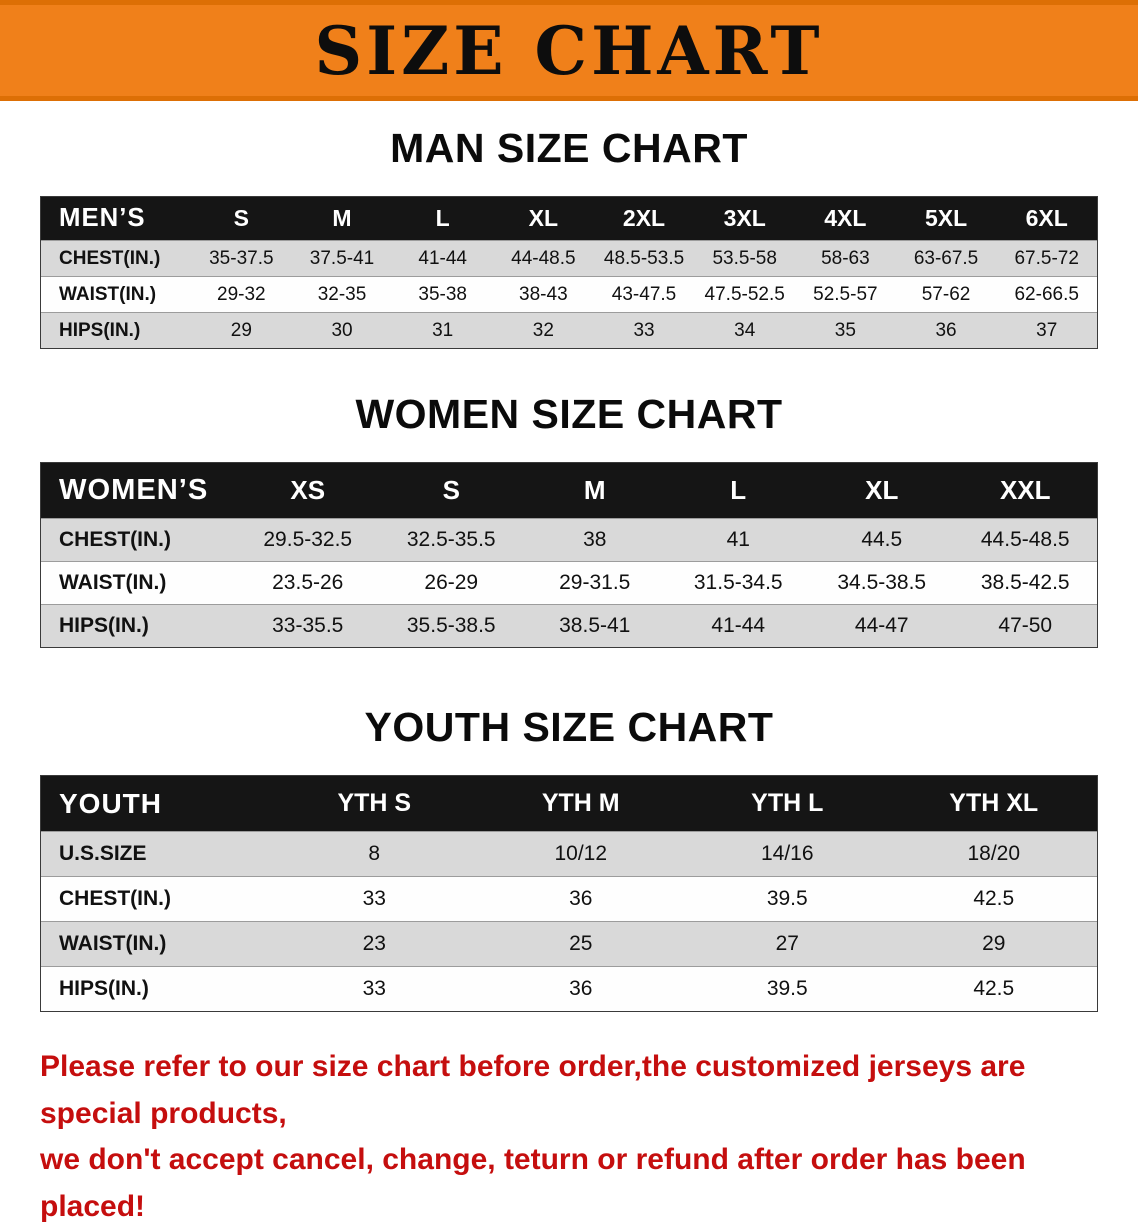  What do you see at coordinates (569, 898) in the screenshot?
I see `table-row: CHEST(IN.) 33 36 39.5 42.5` at bounding box center [569, 898].